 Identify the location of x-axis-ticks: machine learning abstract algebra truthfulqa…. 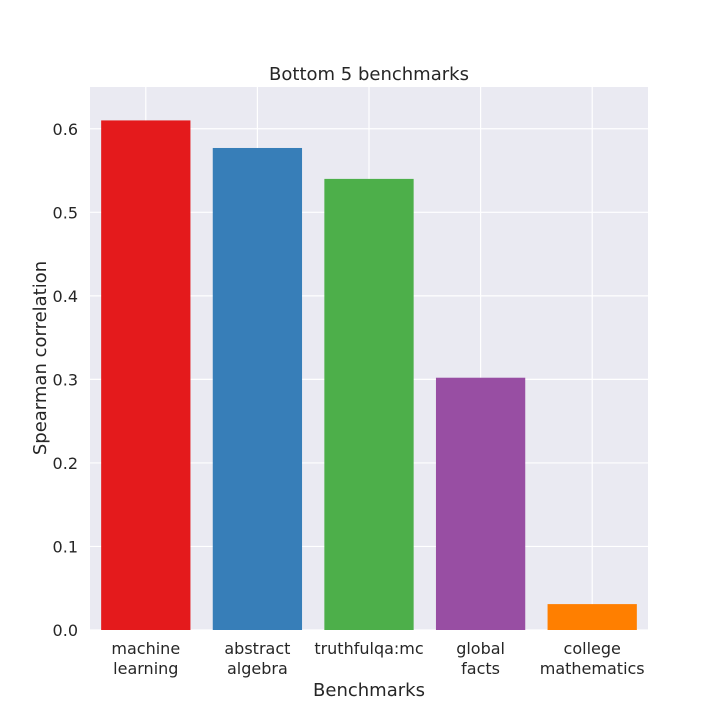
(377, 658).